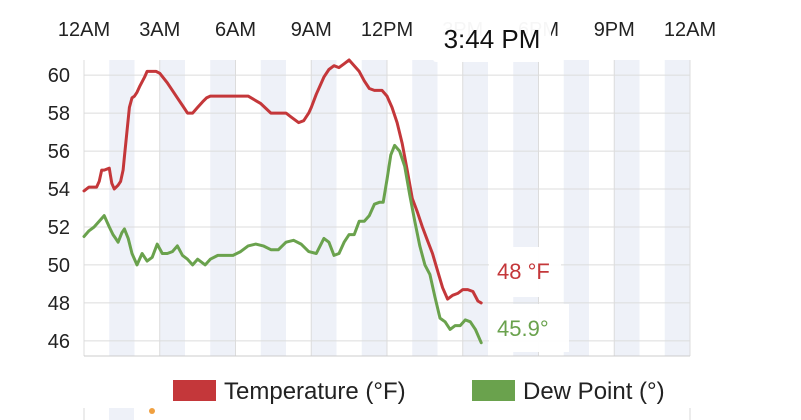 The height and width of the screenshot is (420, 801). What do you see at coordinates (152, 411) in the screenshot?
I see `lower-panel-marker` at bounding box center [152, 411].